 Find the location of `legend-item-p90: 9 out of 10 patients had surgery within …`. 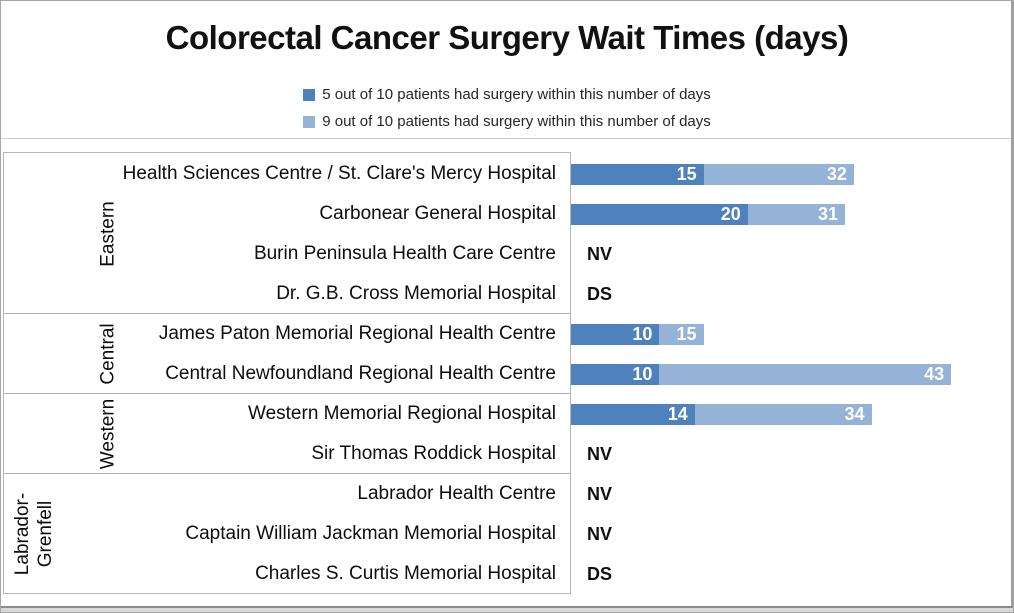

legend-item-p90: 9 out of 10 patients had surgery within … is located at coordinates (507, 121).